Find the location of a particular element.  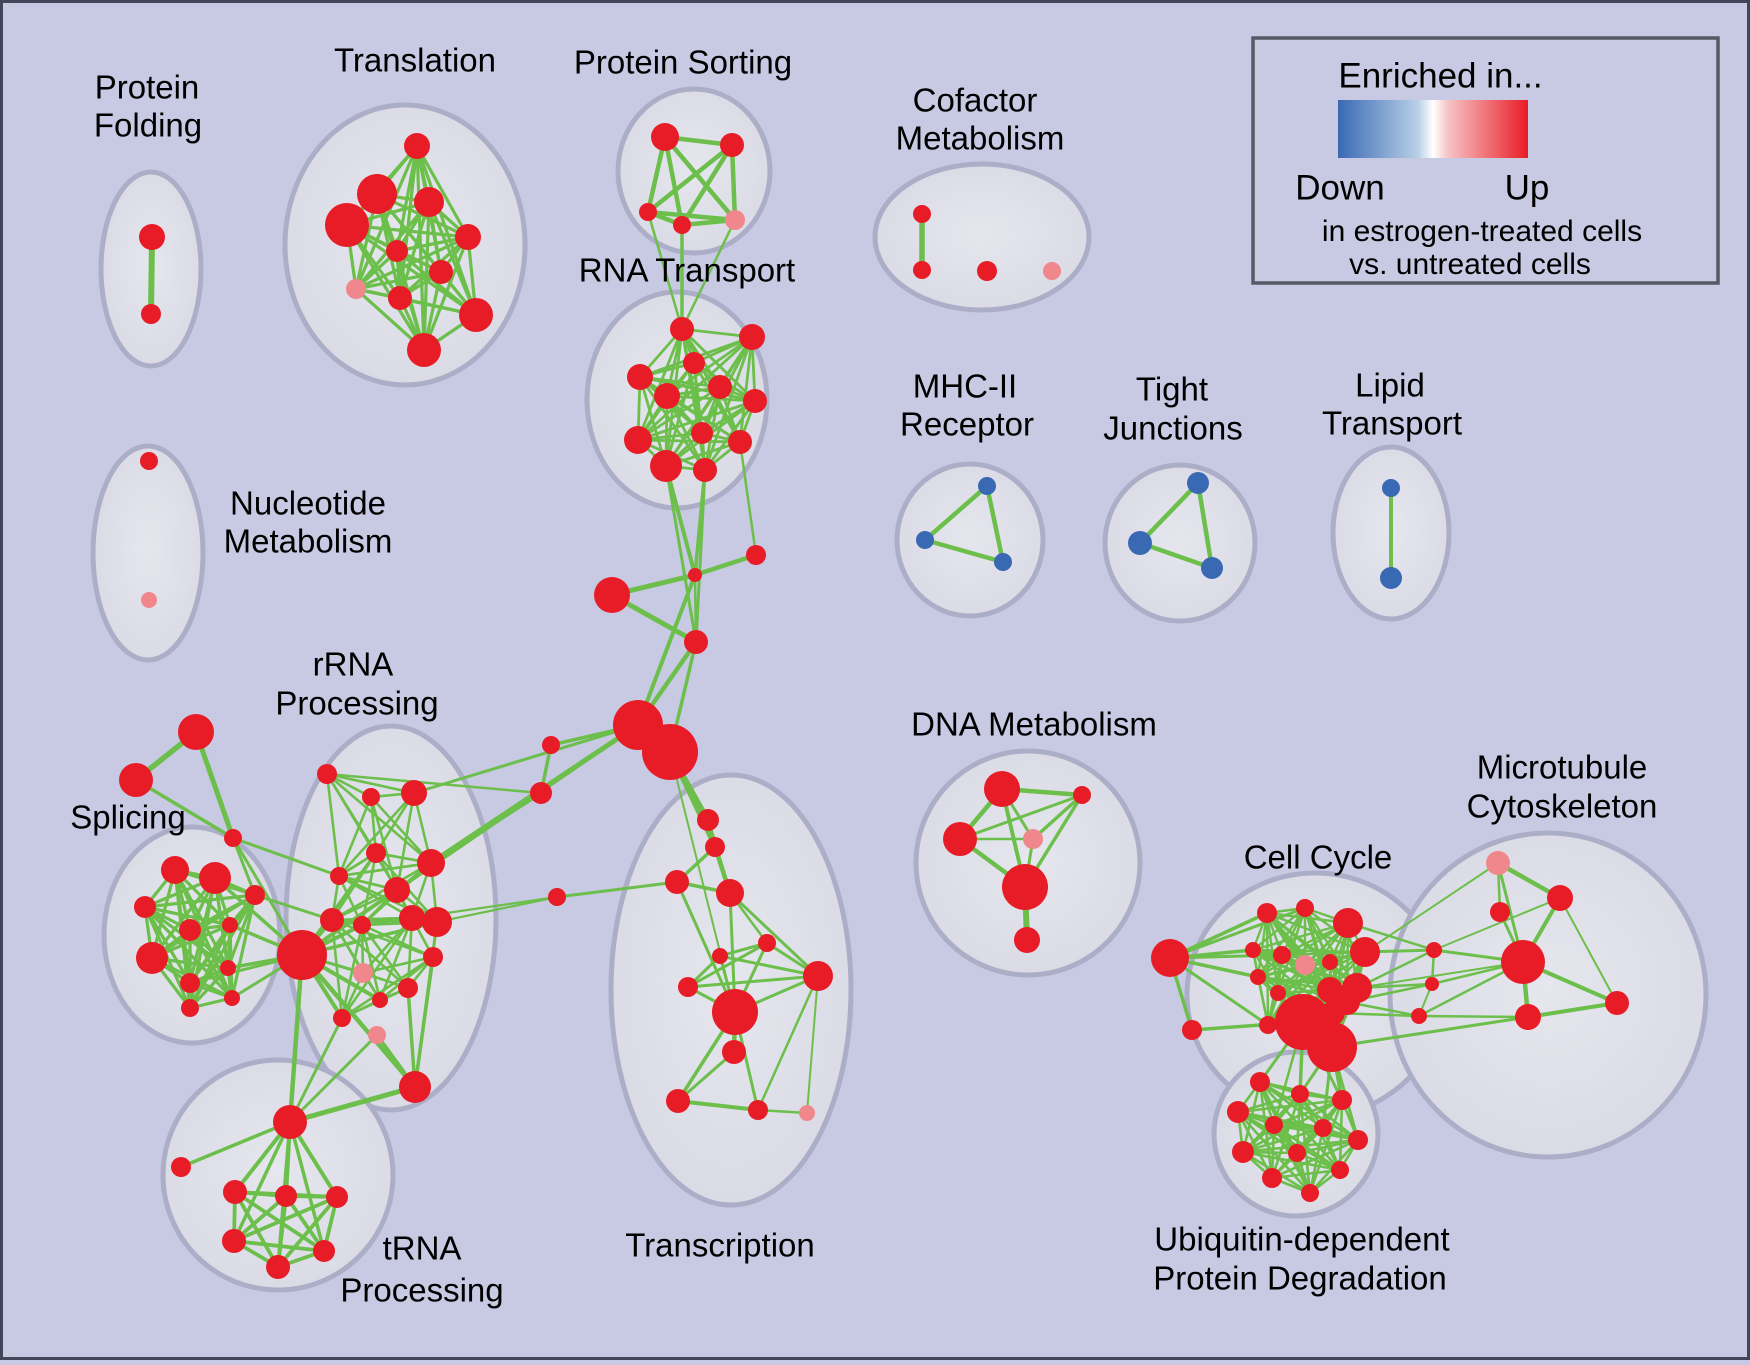

edge-u4-u8 is located at coordinates (788, 1043).